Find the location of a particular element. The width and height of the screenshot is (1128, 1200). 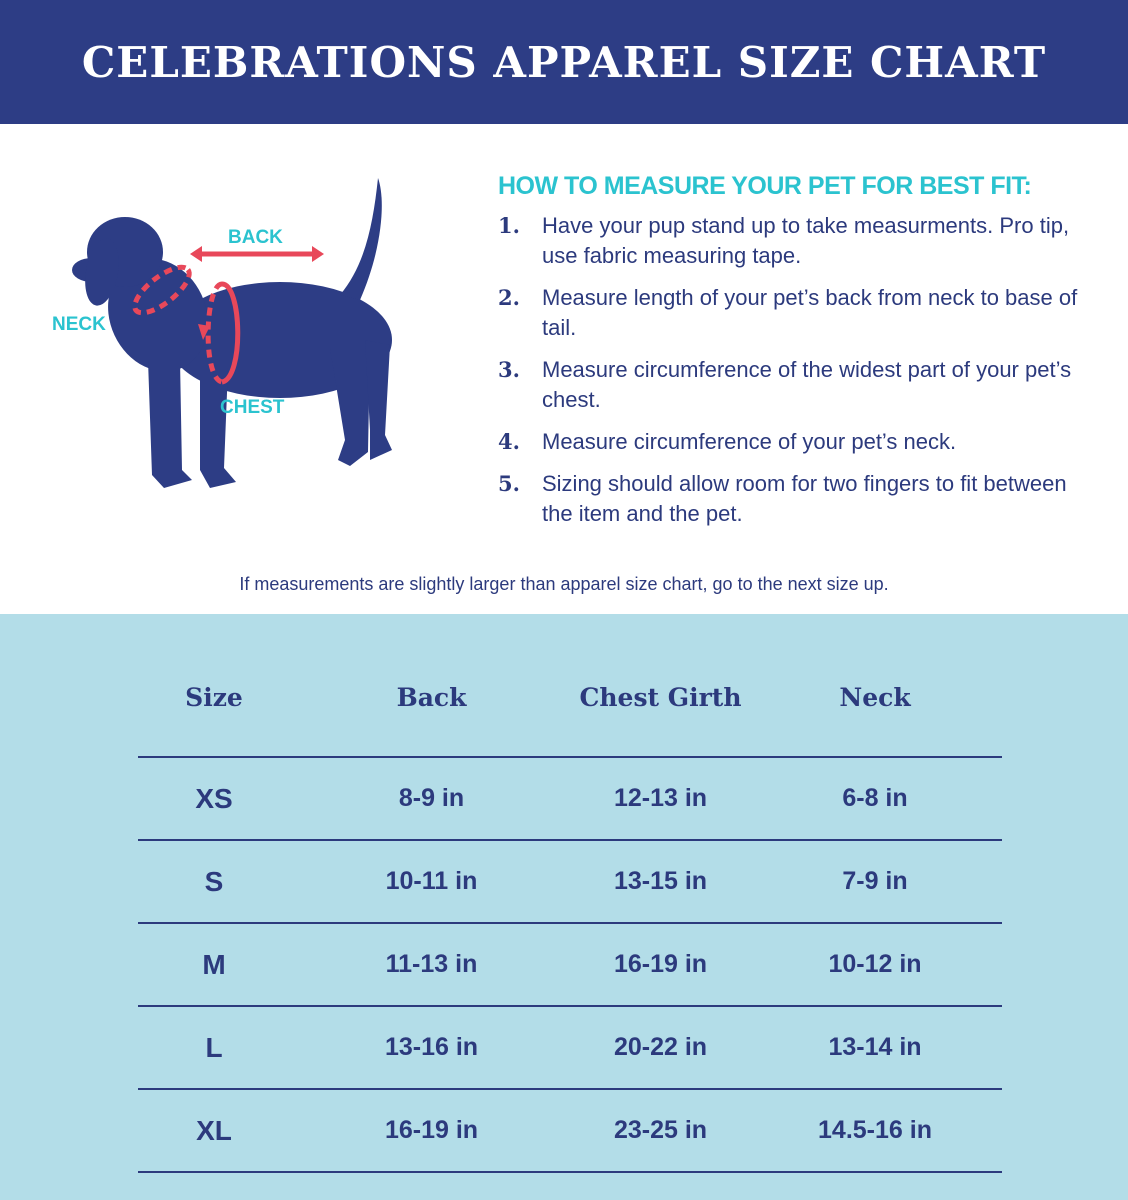

chest-cell: 16-19 in is located at coordinates (660, 965).